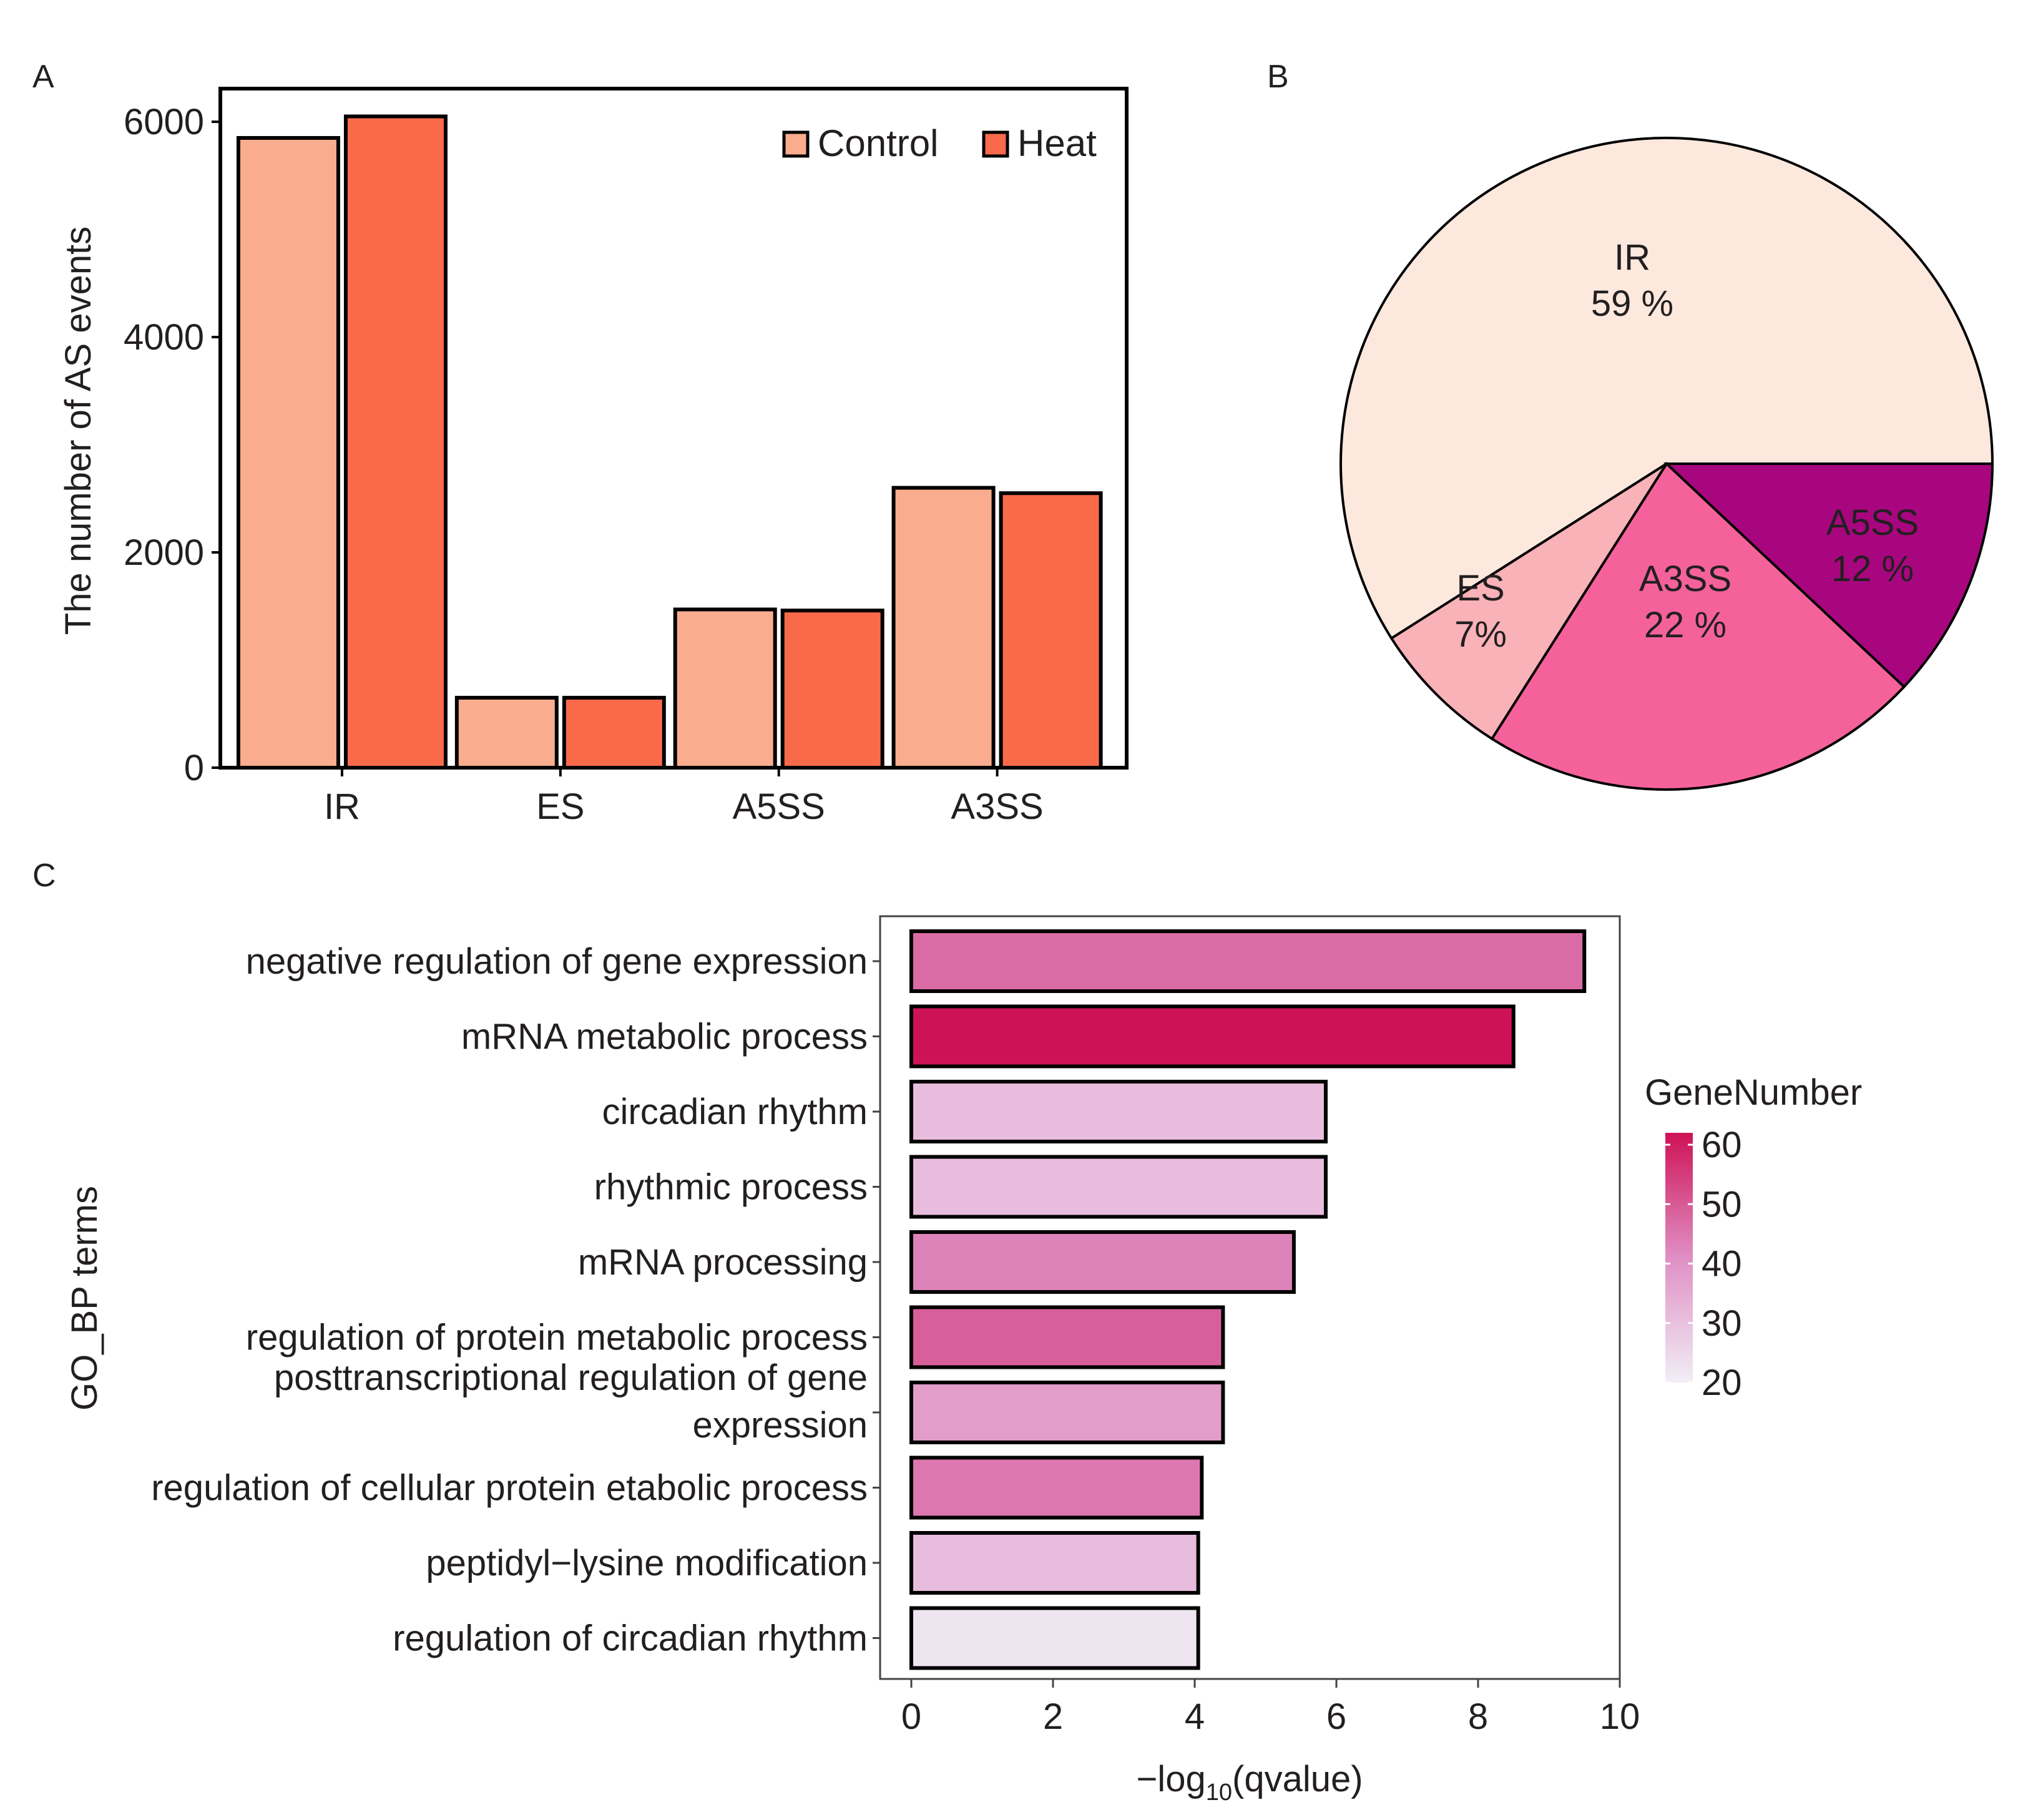 The image size is (2018, 1820). I want to click on colorbar-c: GeneNumber 20 30 40 50 60, so click(1753, 1237).